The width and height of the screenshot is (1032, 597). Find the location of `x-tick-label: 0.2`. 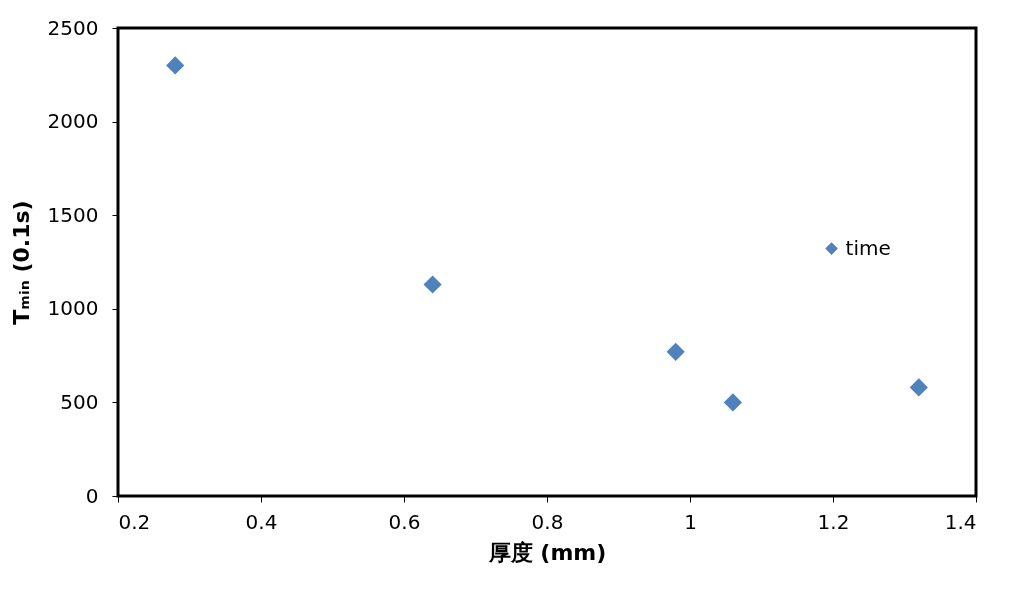

x-tick-label: 0.2 is located at coordinates (134, 521).